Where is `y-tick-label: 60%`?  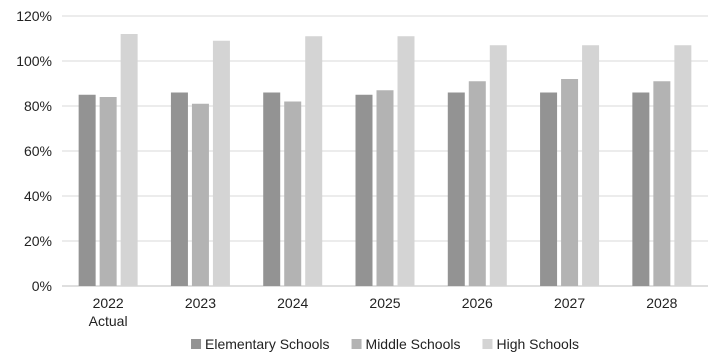
y-tick-label: 60% is located at coordinates (38, 151).